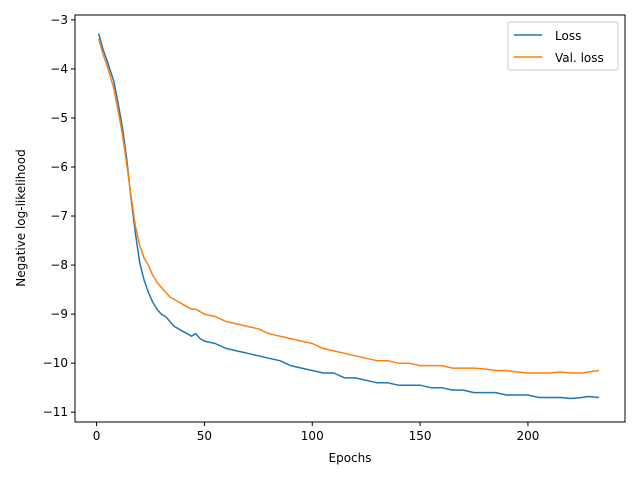 The width and height of the screenshot is (640, 480). Describe the element at coordinates (568, 36) in the screenshot. I see `legend-label-loss: Loss` at that location.